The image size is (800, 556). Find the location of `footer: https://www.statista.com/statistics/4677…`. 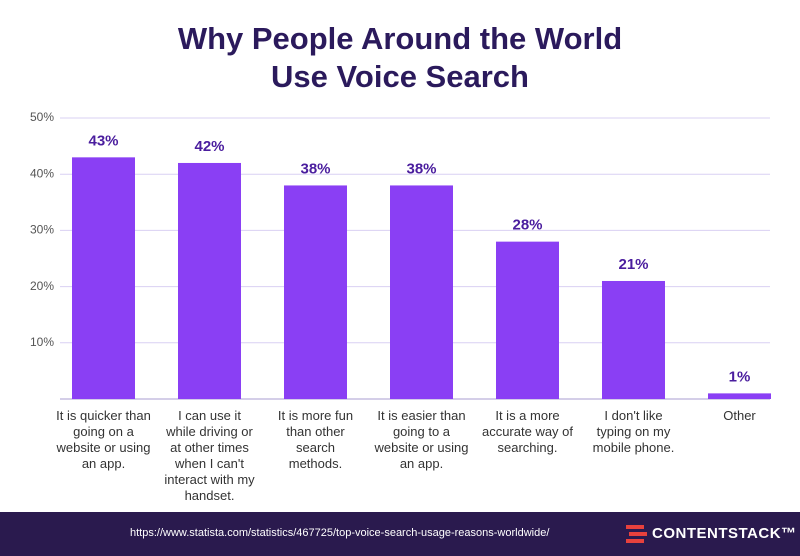

footer: https://www.statista.com/statistics/4677… is located at coordinates (400, 534).